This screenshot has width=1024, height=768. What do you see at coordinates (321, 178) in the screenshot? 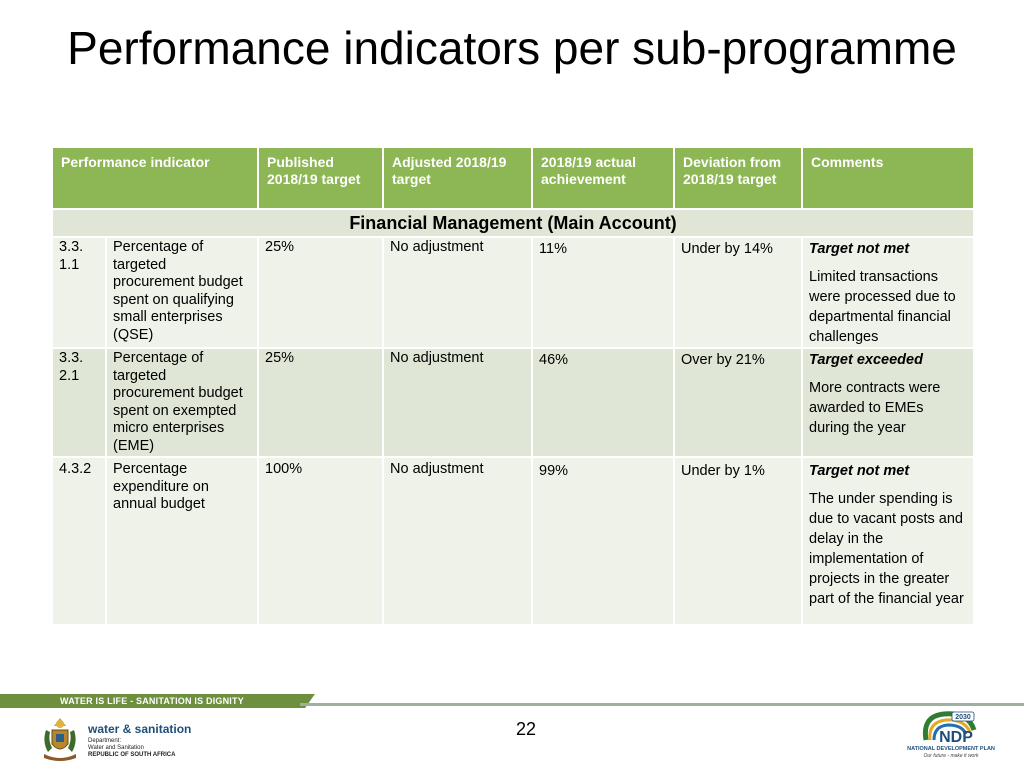
I see `header-published-target: Published 2018/19 target` at bounding box center [321, 178].